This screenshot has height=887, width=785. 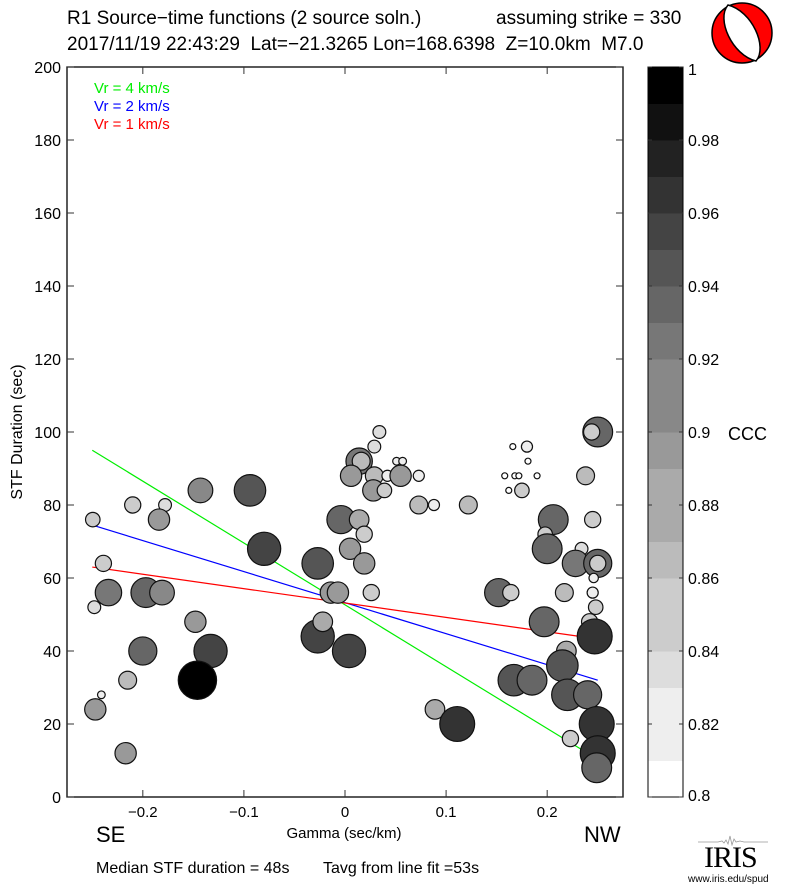 What do you see at coordinates (244, 812) in the screenshot?
I see `x-tick-label: −0.1` at bounding box center [244, 812].